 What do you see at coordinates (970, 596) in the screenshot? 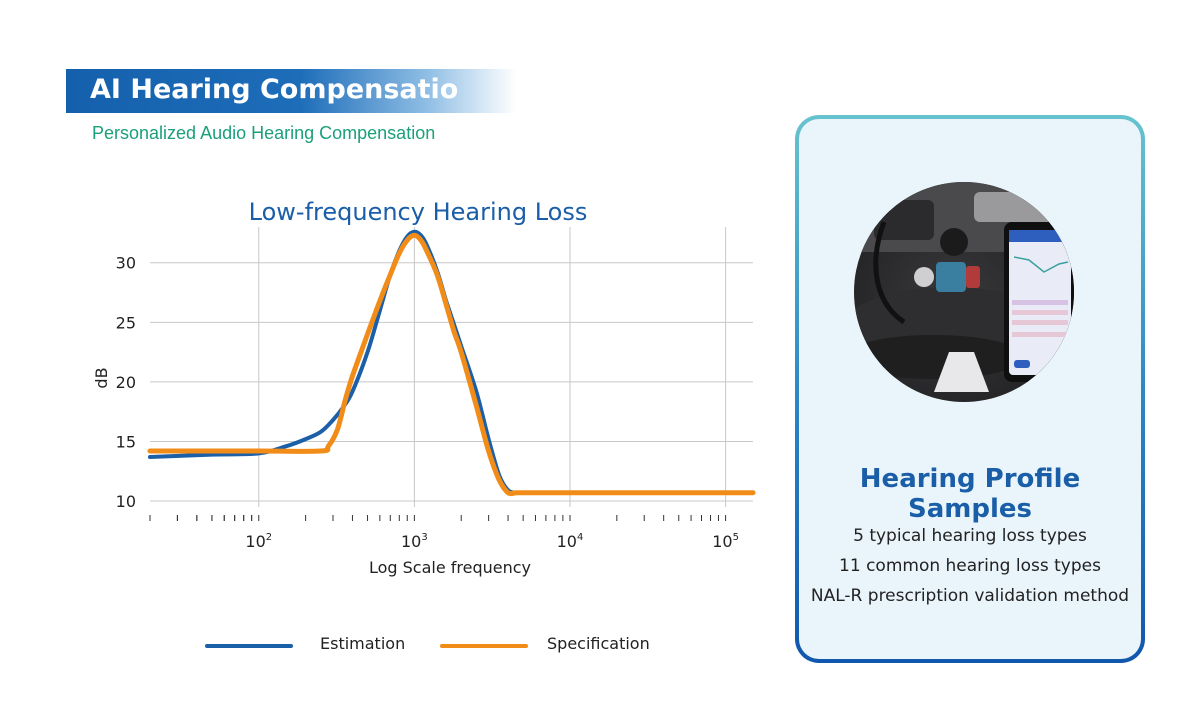
I see `card-feature-line: NAL-R prescription validation method` at bounding box center [970, 596].